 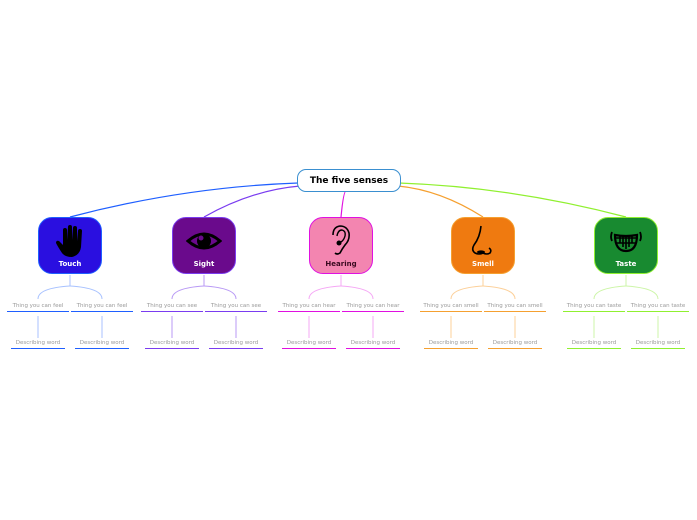 What do you see at coordinates (341, 240) in the screenshot?
I see `ear-icon` at bounding box center [341, 240].